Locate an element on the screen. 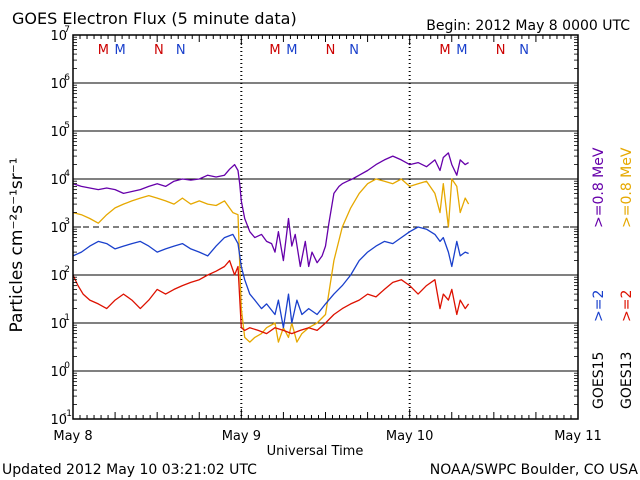 The image size is (640, 480). x-tick-label: May 8 is located at coordinates (72, 436).